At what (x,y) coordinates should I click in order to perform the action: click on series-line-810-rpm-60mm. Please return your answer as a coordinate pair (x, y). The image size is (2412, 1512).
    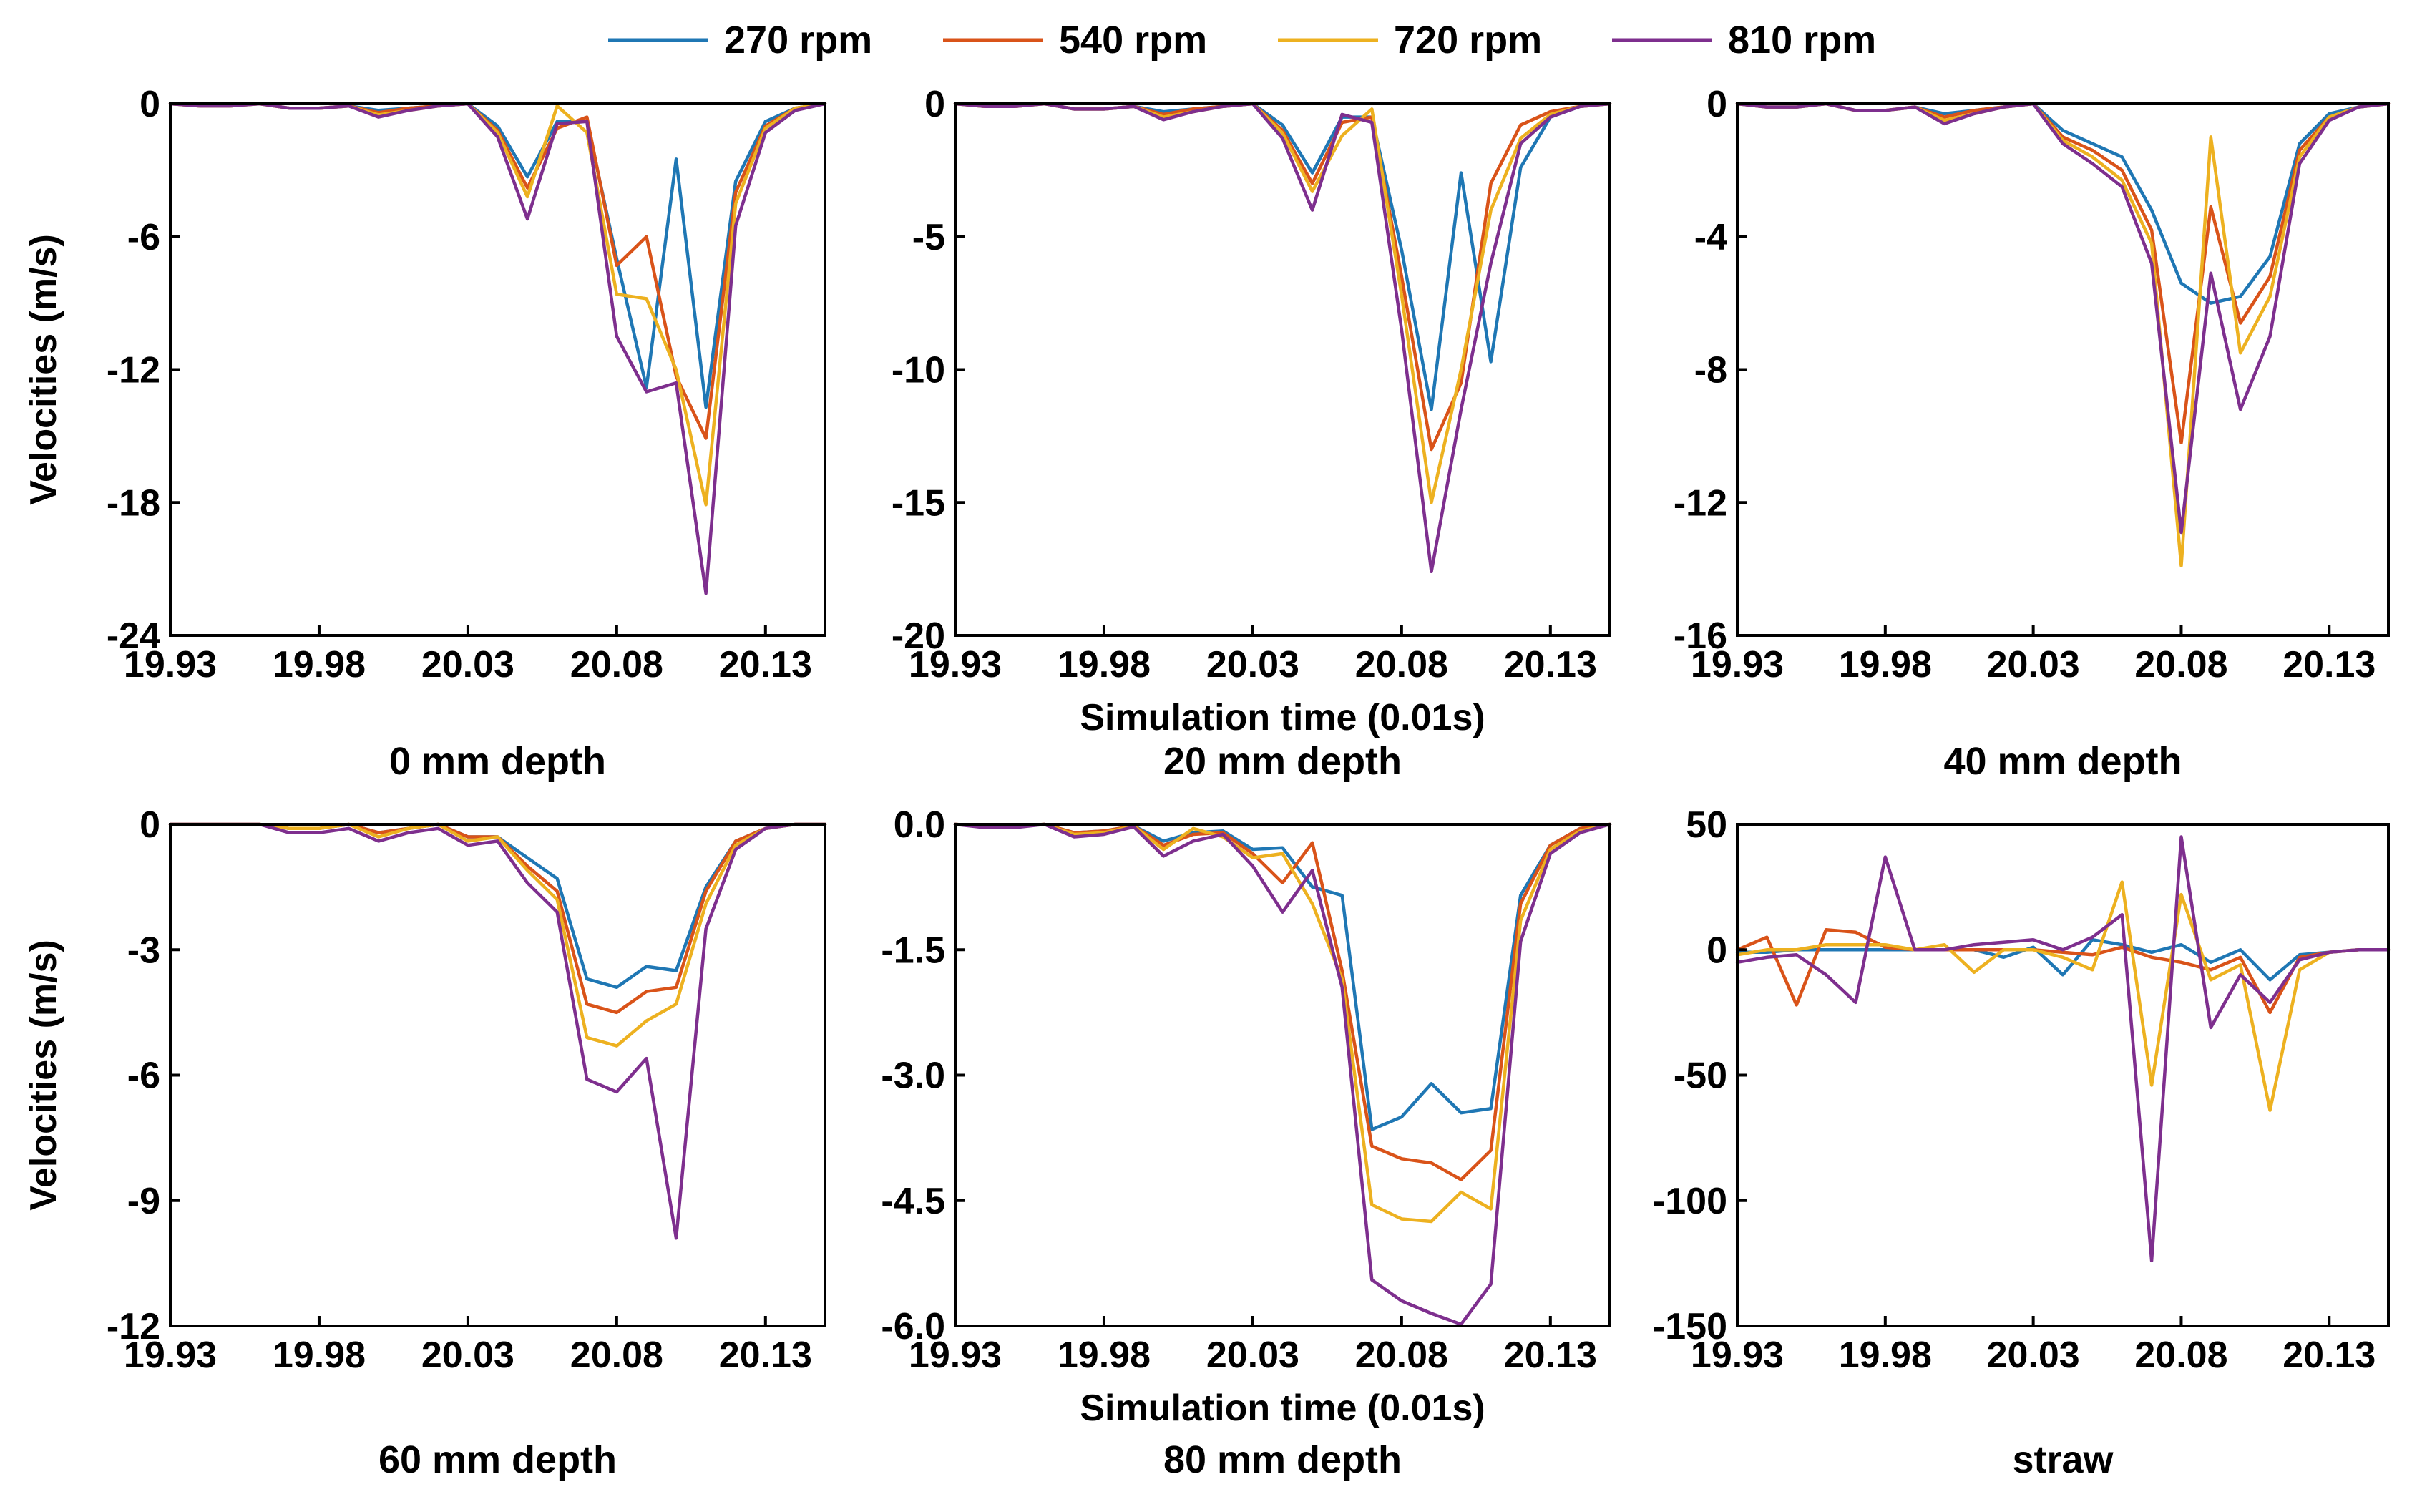
    Looking at the image, I should click on (497, 1031).